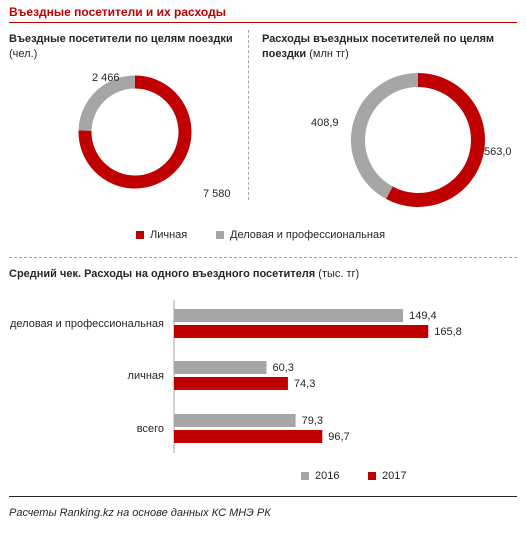 The height and width of the screenshot is (533, 526). What do you see at coordinates (146, 376) in the screenshot?
I see `bar-category-label: личная` at bounding box center [146, 376].